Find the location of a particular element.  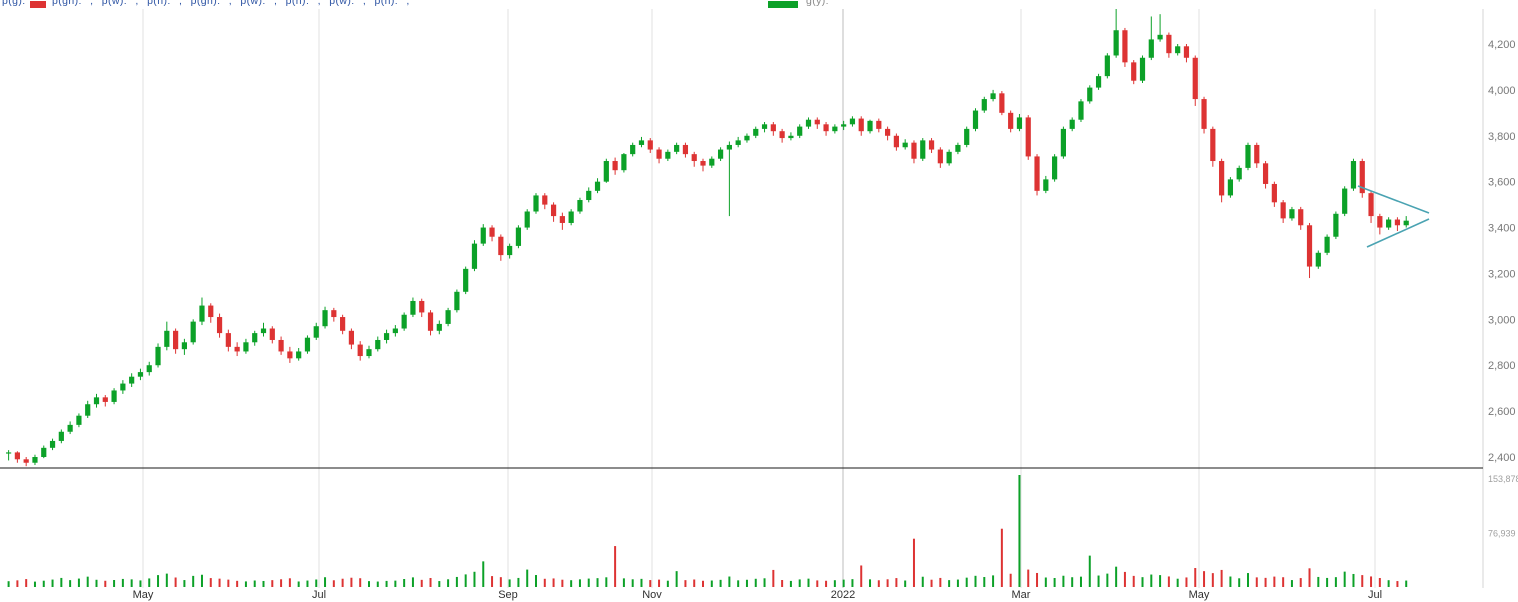

x-axis-label: May is located at coordinates (143, 595).